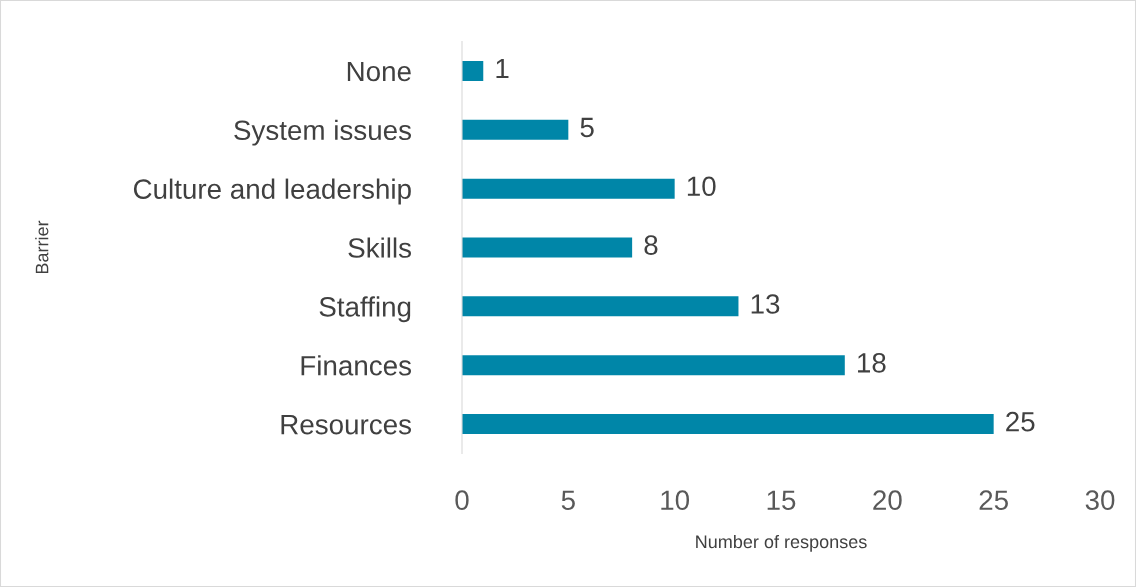  I want to click on y-tick-label: Staffing, so click(365, 309).